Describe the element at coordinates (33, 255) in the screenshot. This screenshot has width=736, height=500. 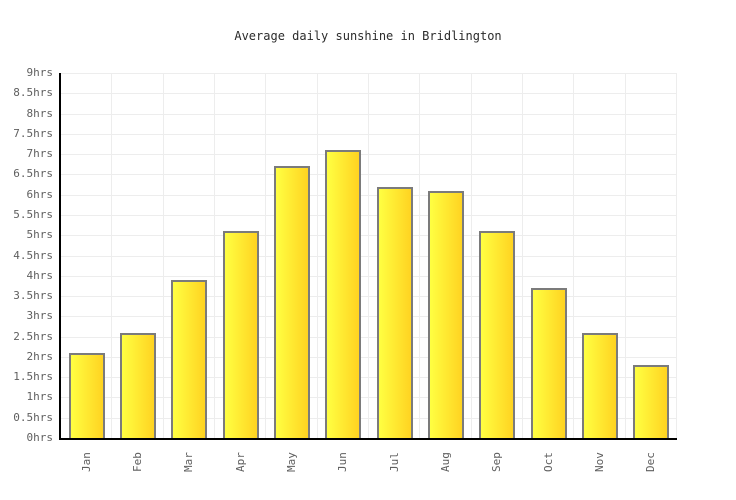
I see `y-axis-tick-label: 4.5hrs` at that location.